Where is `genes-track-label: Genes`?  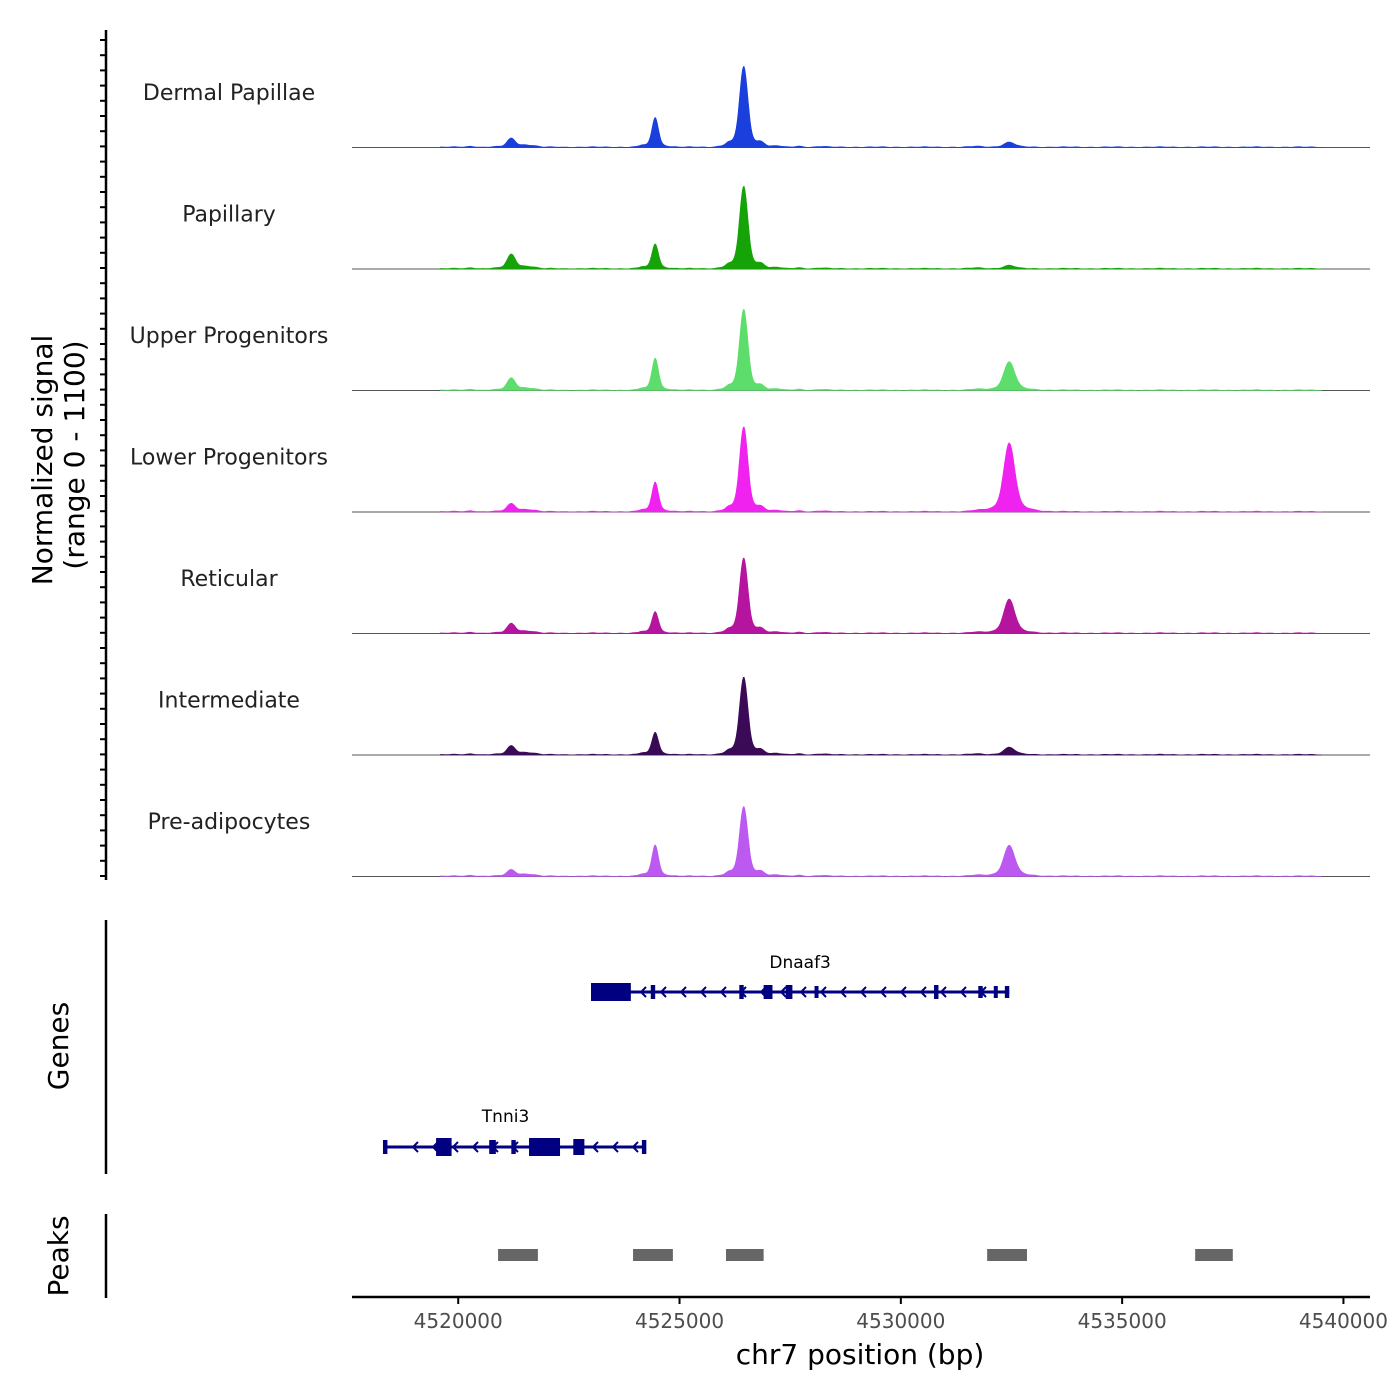
genes-track-label: Genes is located at coordinates (58, 1046).